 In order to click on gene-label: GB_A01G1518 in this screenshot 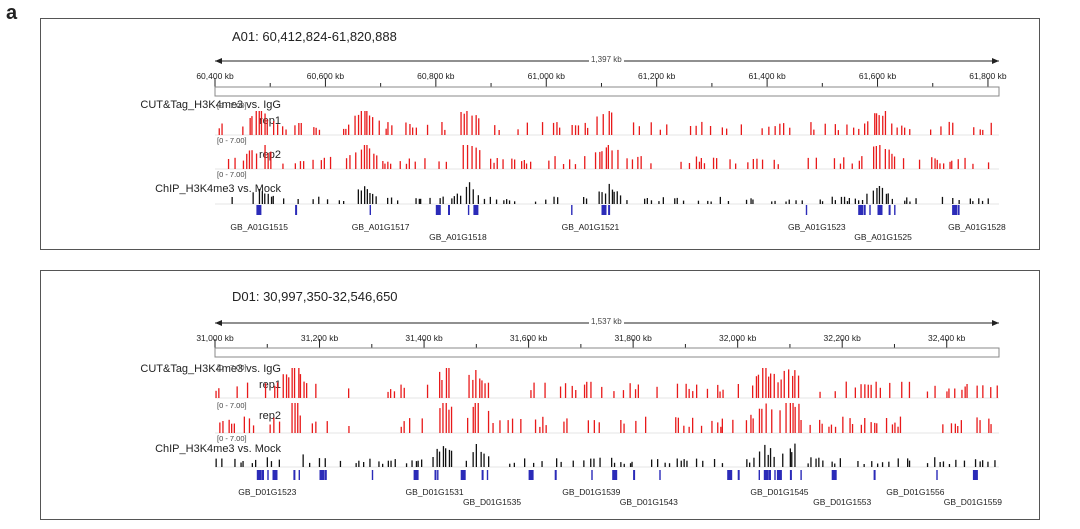, I will do `click(458, 237)`.